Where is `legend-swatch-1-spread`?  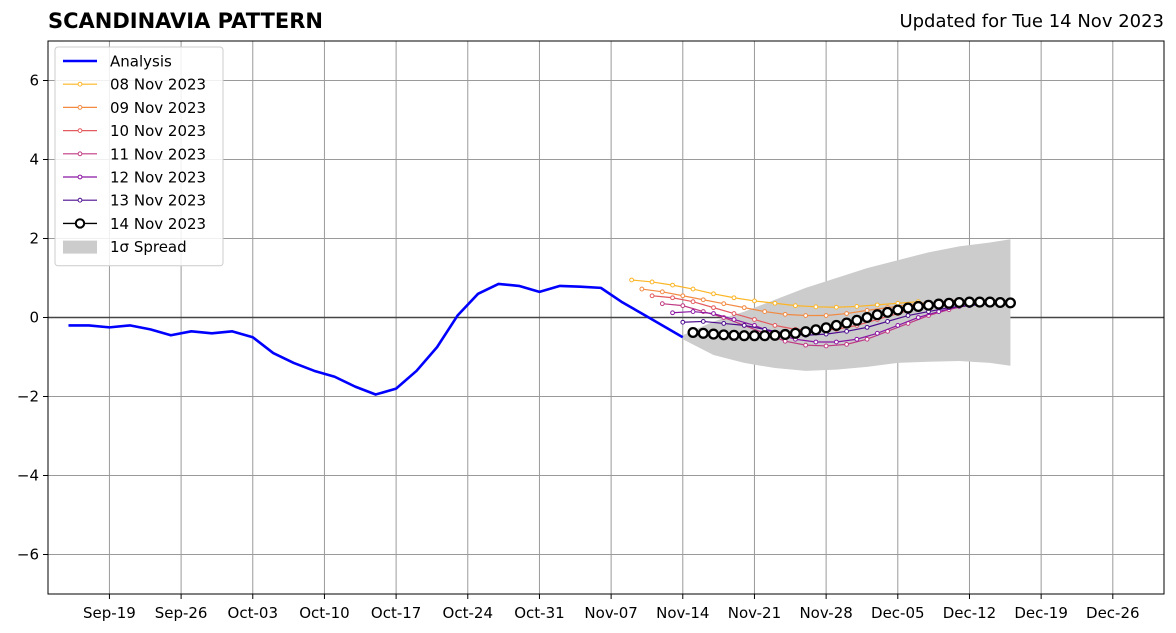
legend-swatch-1-spread is located at coordinates (80, 247).